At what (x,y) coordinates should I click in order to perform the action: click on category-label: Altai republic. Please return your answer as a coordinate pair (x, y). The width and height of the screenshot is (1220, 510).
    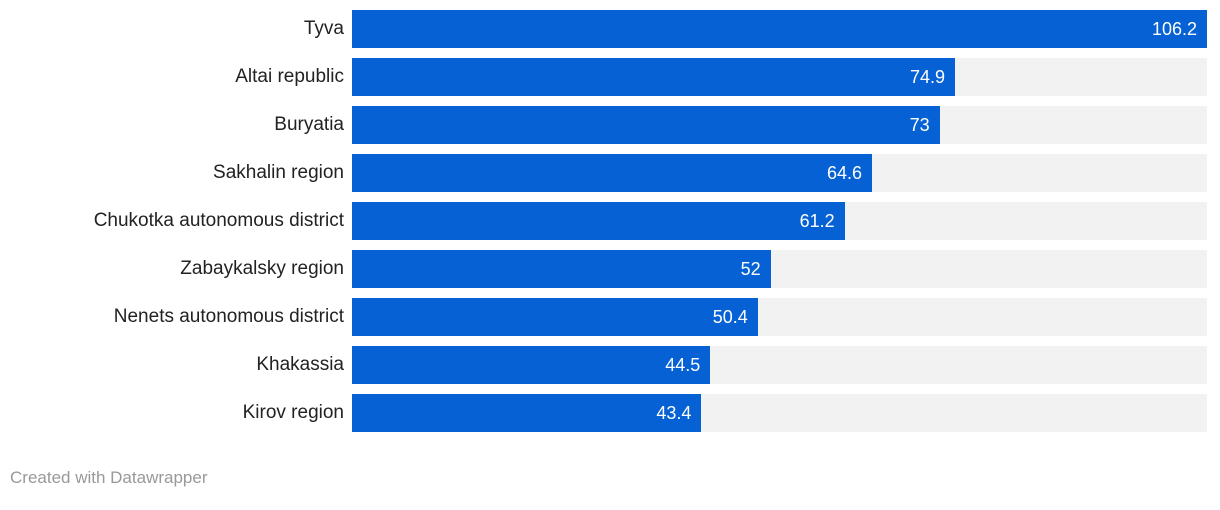
    Looking at the image, I should click on (289, 76).